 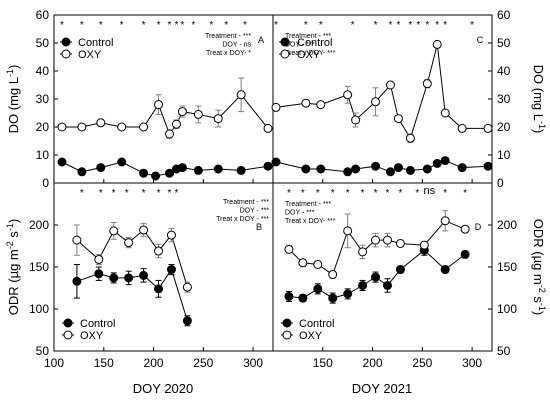 What do you see at coordinates (323, 363) in the screenshot?
I see `x-tick-label: 150` at bounding box center [323, 363].